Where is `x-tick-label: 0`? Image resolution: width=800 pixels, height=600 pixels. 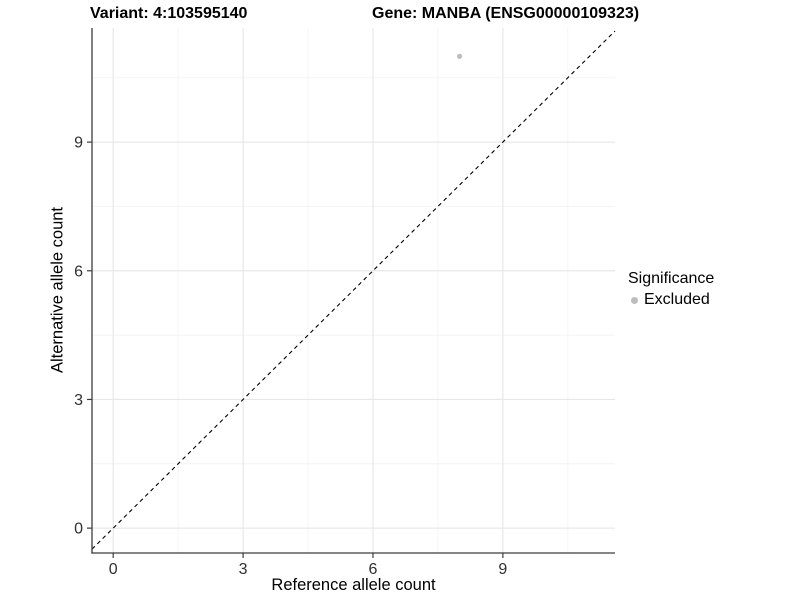 x-tick-label: 0 is located at coordinates (113, 569).